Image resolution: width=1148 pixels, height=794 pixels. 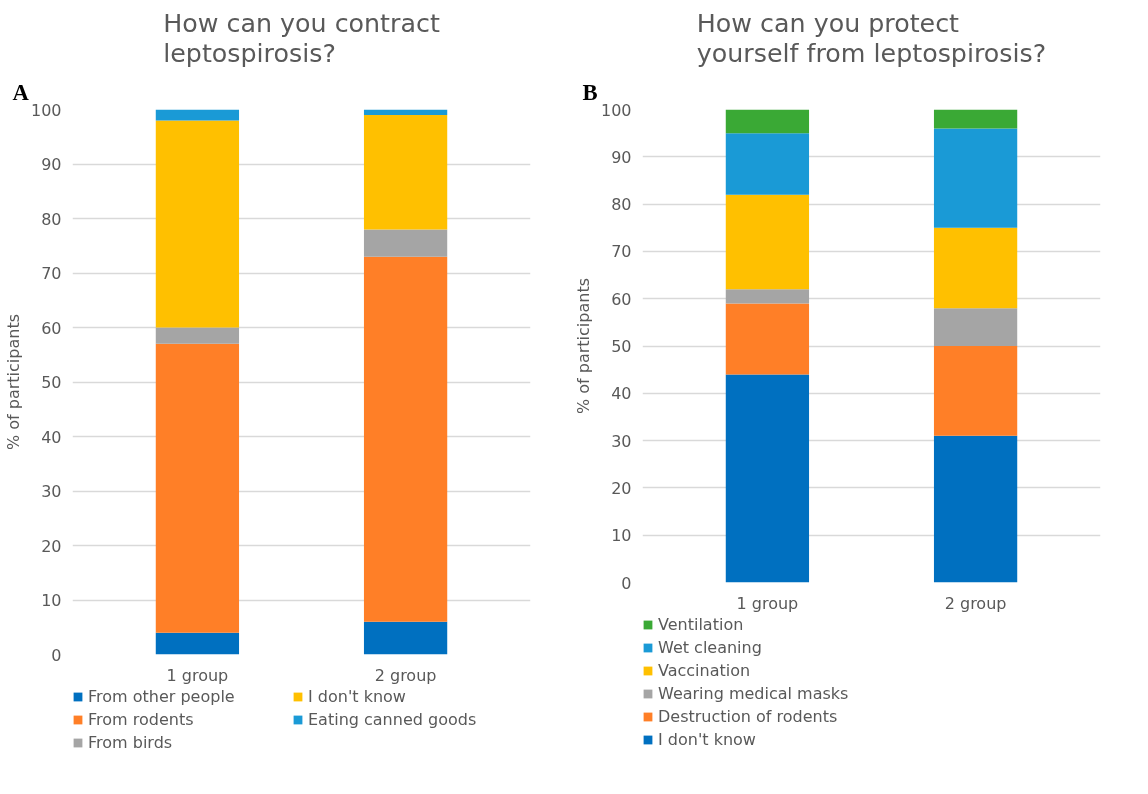 What do you see at coordinates (701, 624) in the screenshot?
I see `legend-label: Ventilation` at bounding box center [701, 624].